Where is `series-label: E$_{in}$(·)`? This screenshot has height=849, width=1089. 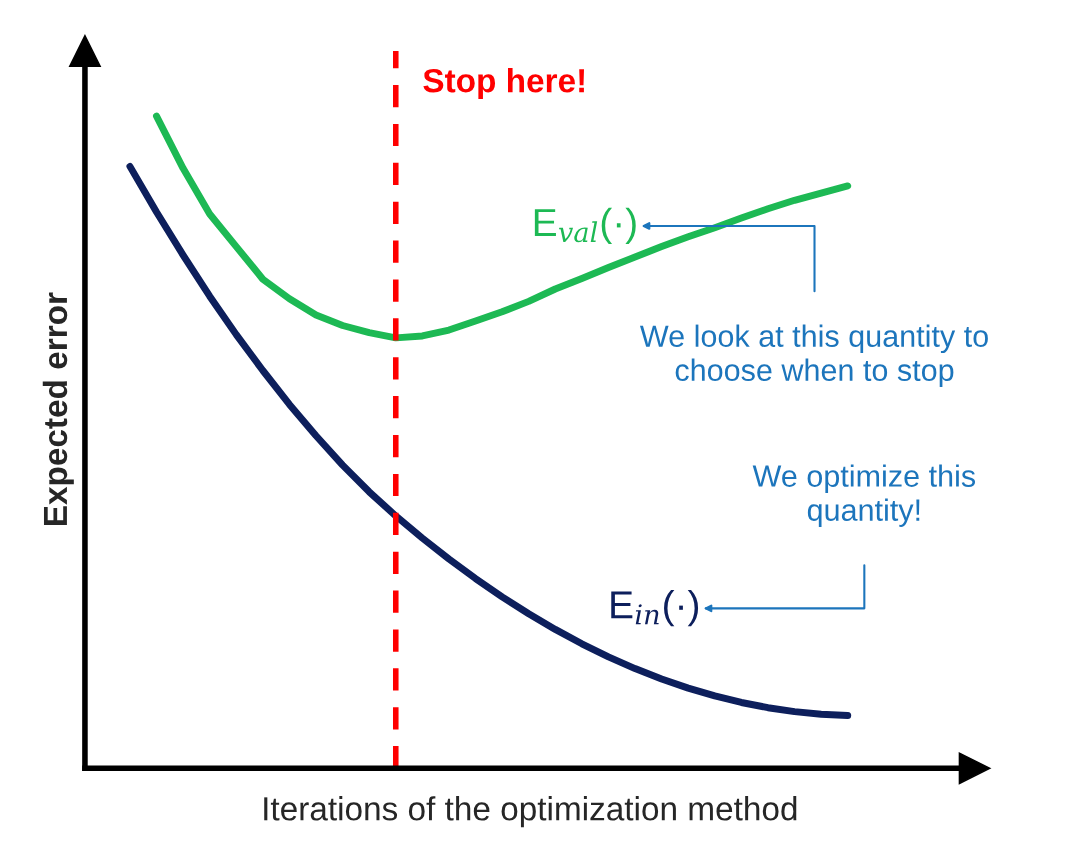 series-label: E$_{in}$(·) is located at coordinates (655, 608).